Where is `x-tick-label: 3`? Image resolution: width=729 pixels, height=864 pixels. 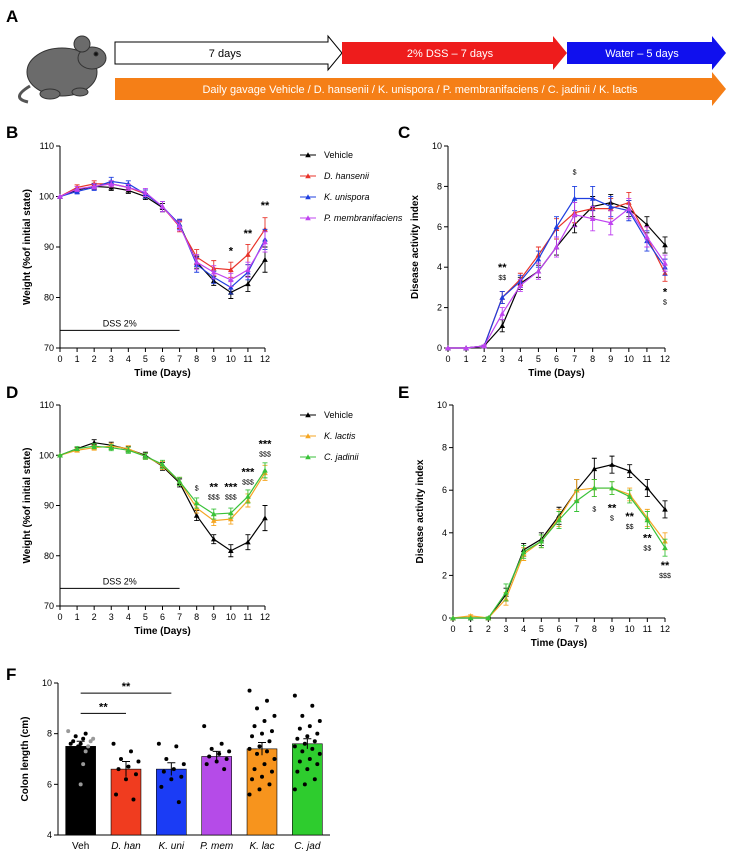 x-tick-label: 3 is located at coordinates (111, 359).